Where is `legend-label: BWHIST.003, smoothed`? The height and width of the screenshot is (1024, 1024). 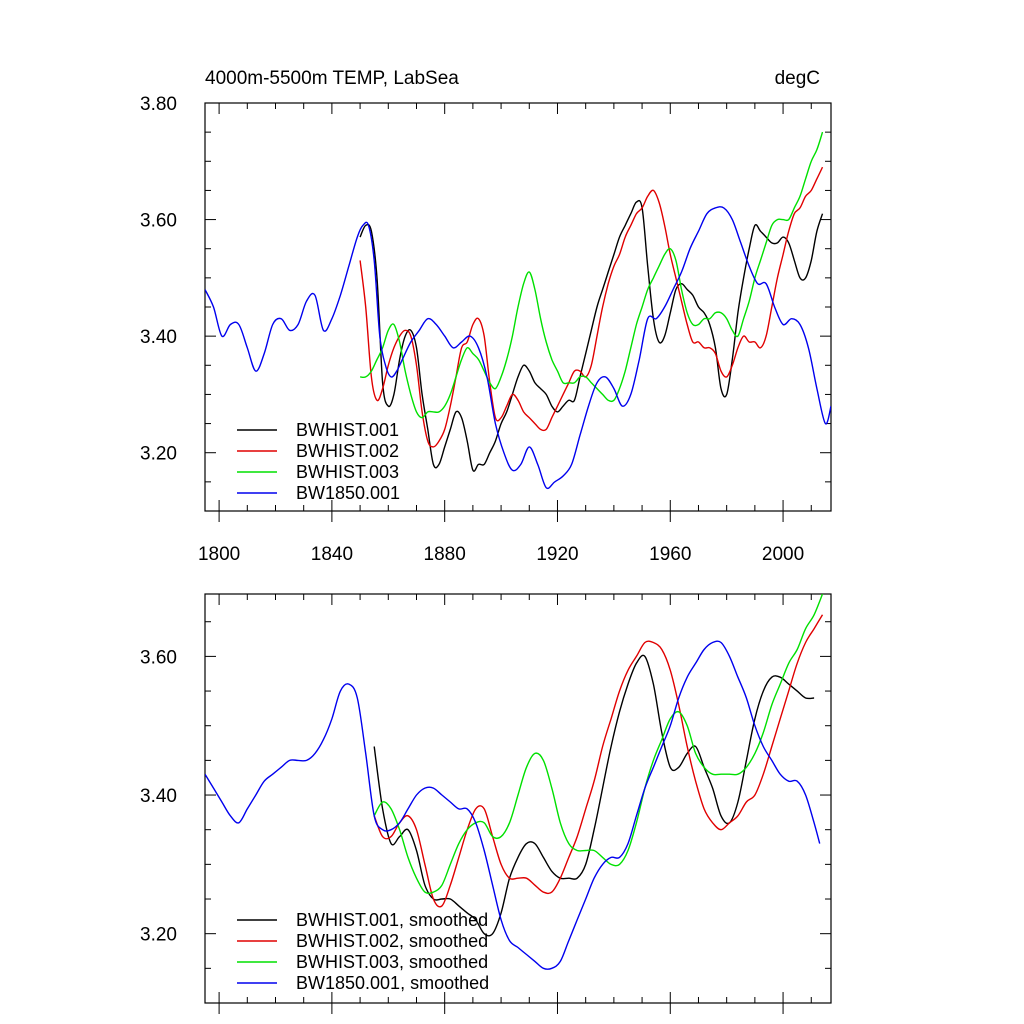
legend-label: BWHIST.003, smoothed is located at coordinates (392, 962).